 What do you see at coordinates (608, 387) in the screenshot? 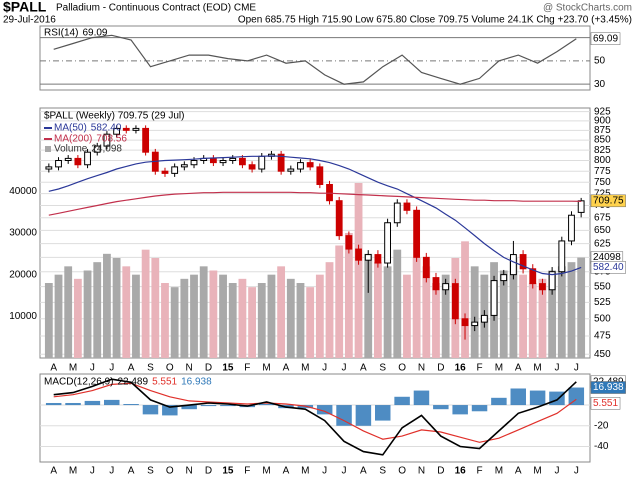
I see `histogram-last-box` at bounding box center [608, 387].